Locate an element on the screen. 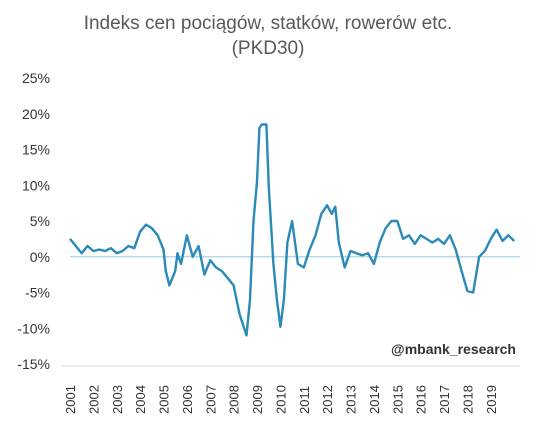 Image resolution: width=536 pixels, height=423 pixels. x-tick-label: 2005 is located at coordinates (164, 399).